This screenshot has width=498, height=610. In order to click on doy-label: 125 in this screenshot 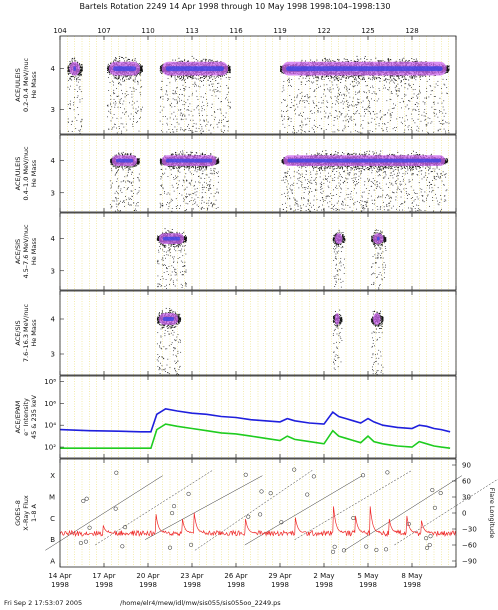, I will do `click(367, 31)`.